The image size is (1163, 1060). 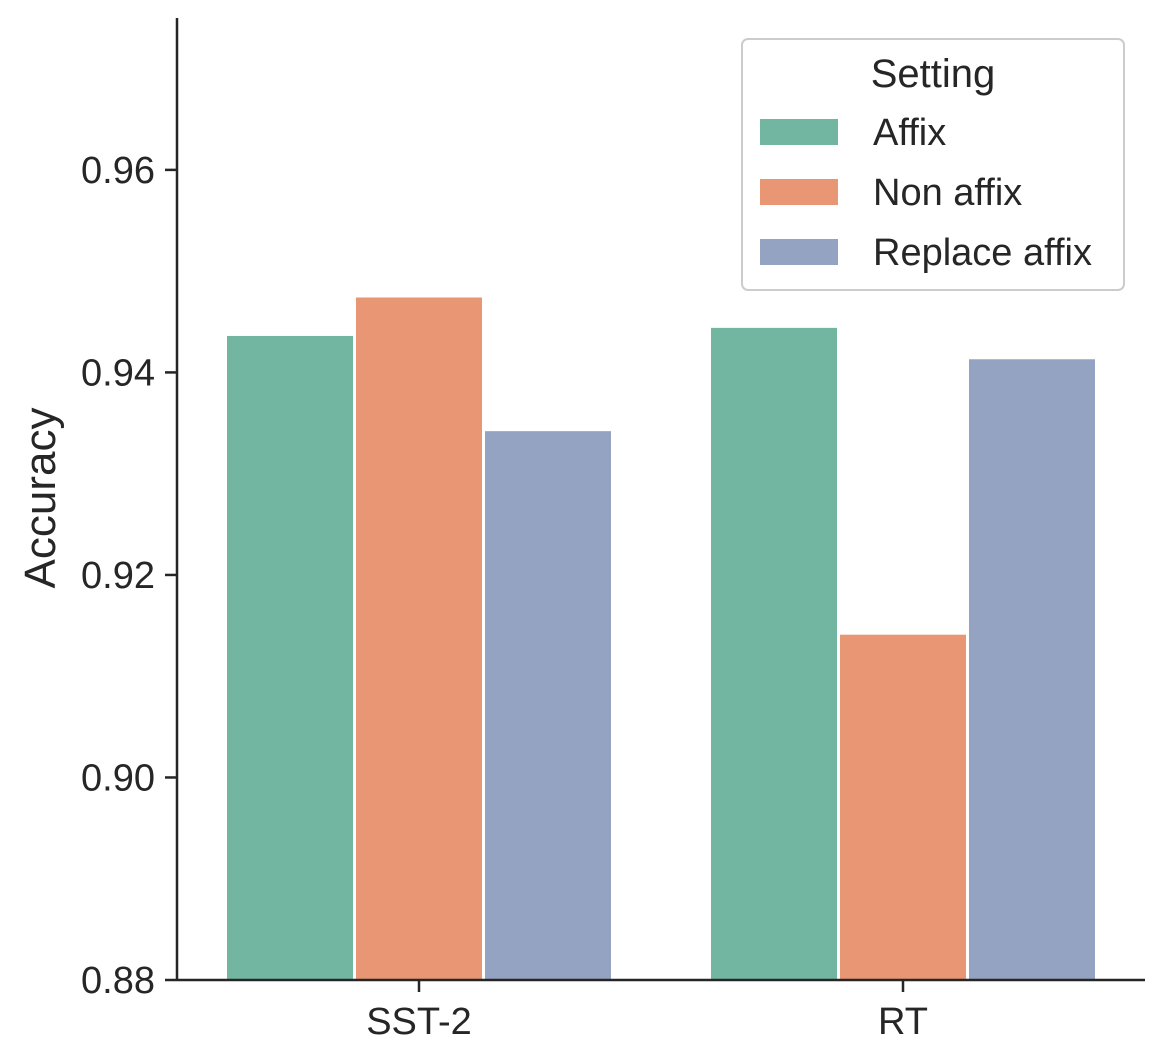 I want to click on y-tick-label: 0.92, so click(x=118, y=576).